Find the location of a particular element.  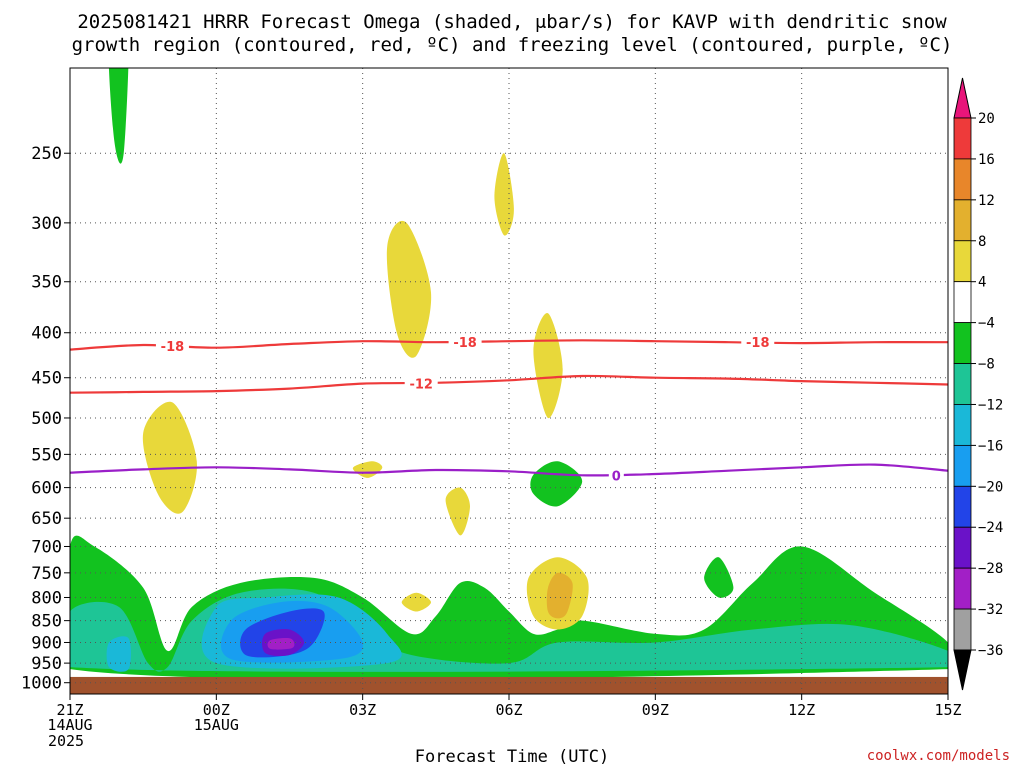

colorbar-label: −32 is located at coordinates (990, 610).